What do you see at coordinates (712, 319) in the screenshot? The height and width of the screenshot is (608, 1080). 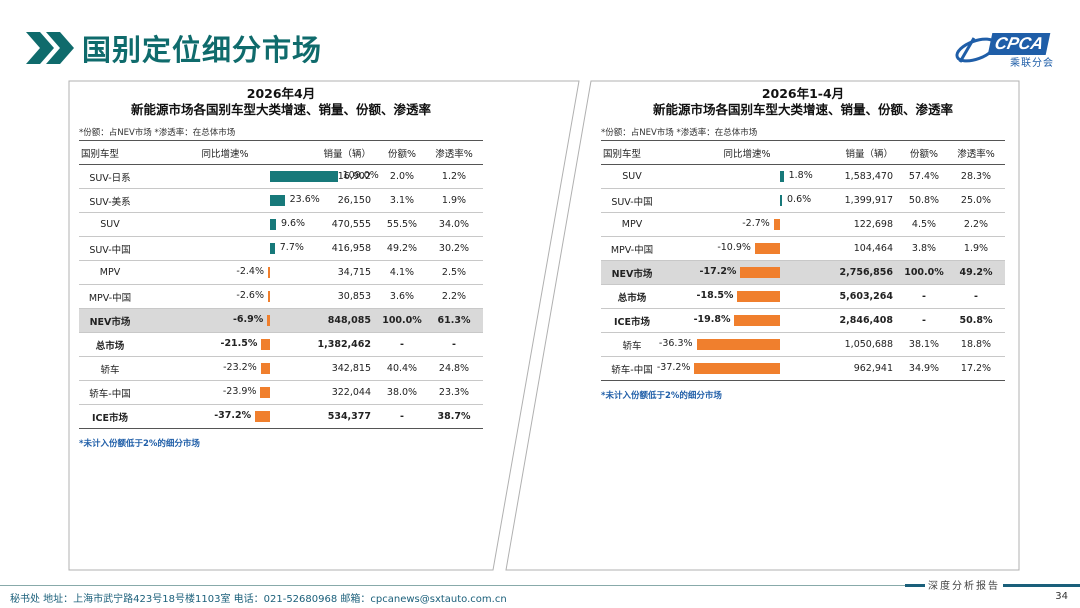 I see `growth-label: -19.8%` at bounding box center [712, 319].